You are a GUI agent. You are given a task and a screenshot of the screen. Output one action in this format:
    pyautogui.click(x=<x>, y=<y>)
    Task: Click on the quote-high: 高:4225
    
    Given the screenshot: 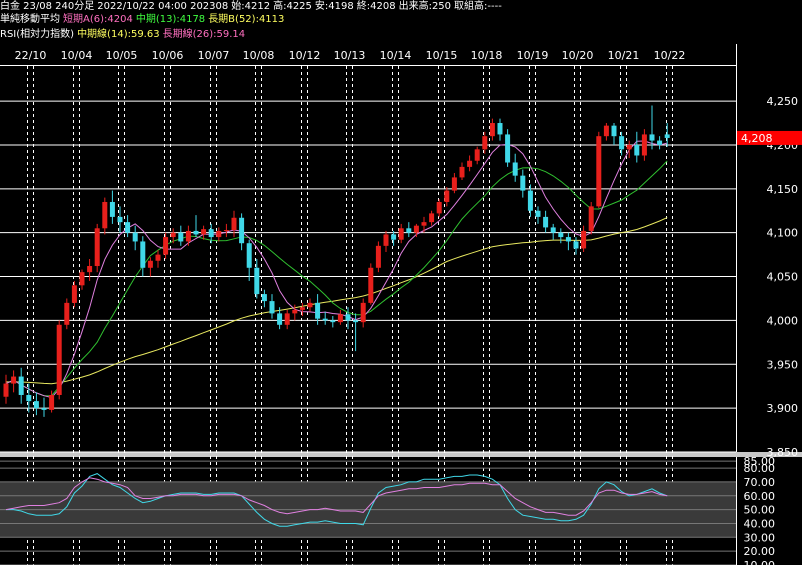 What is the action you would take?
    pyautogui.click(x=292, y=6)
    